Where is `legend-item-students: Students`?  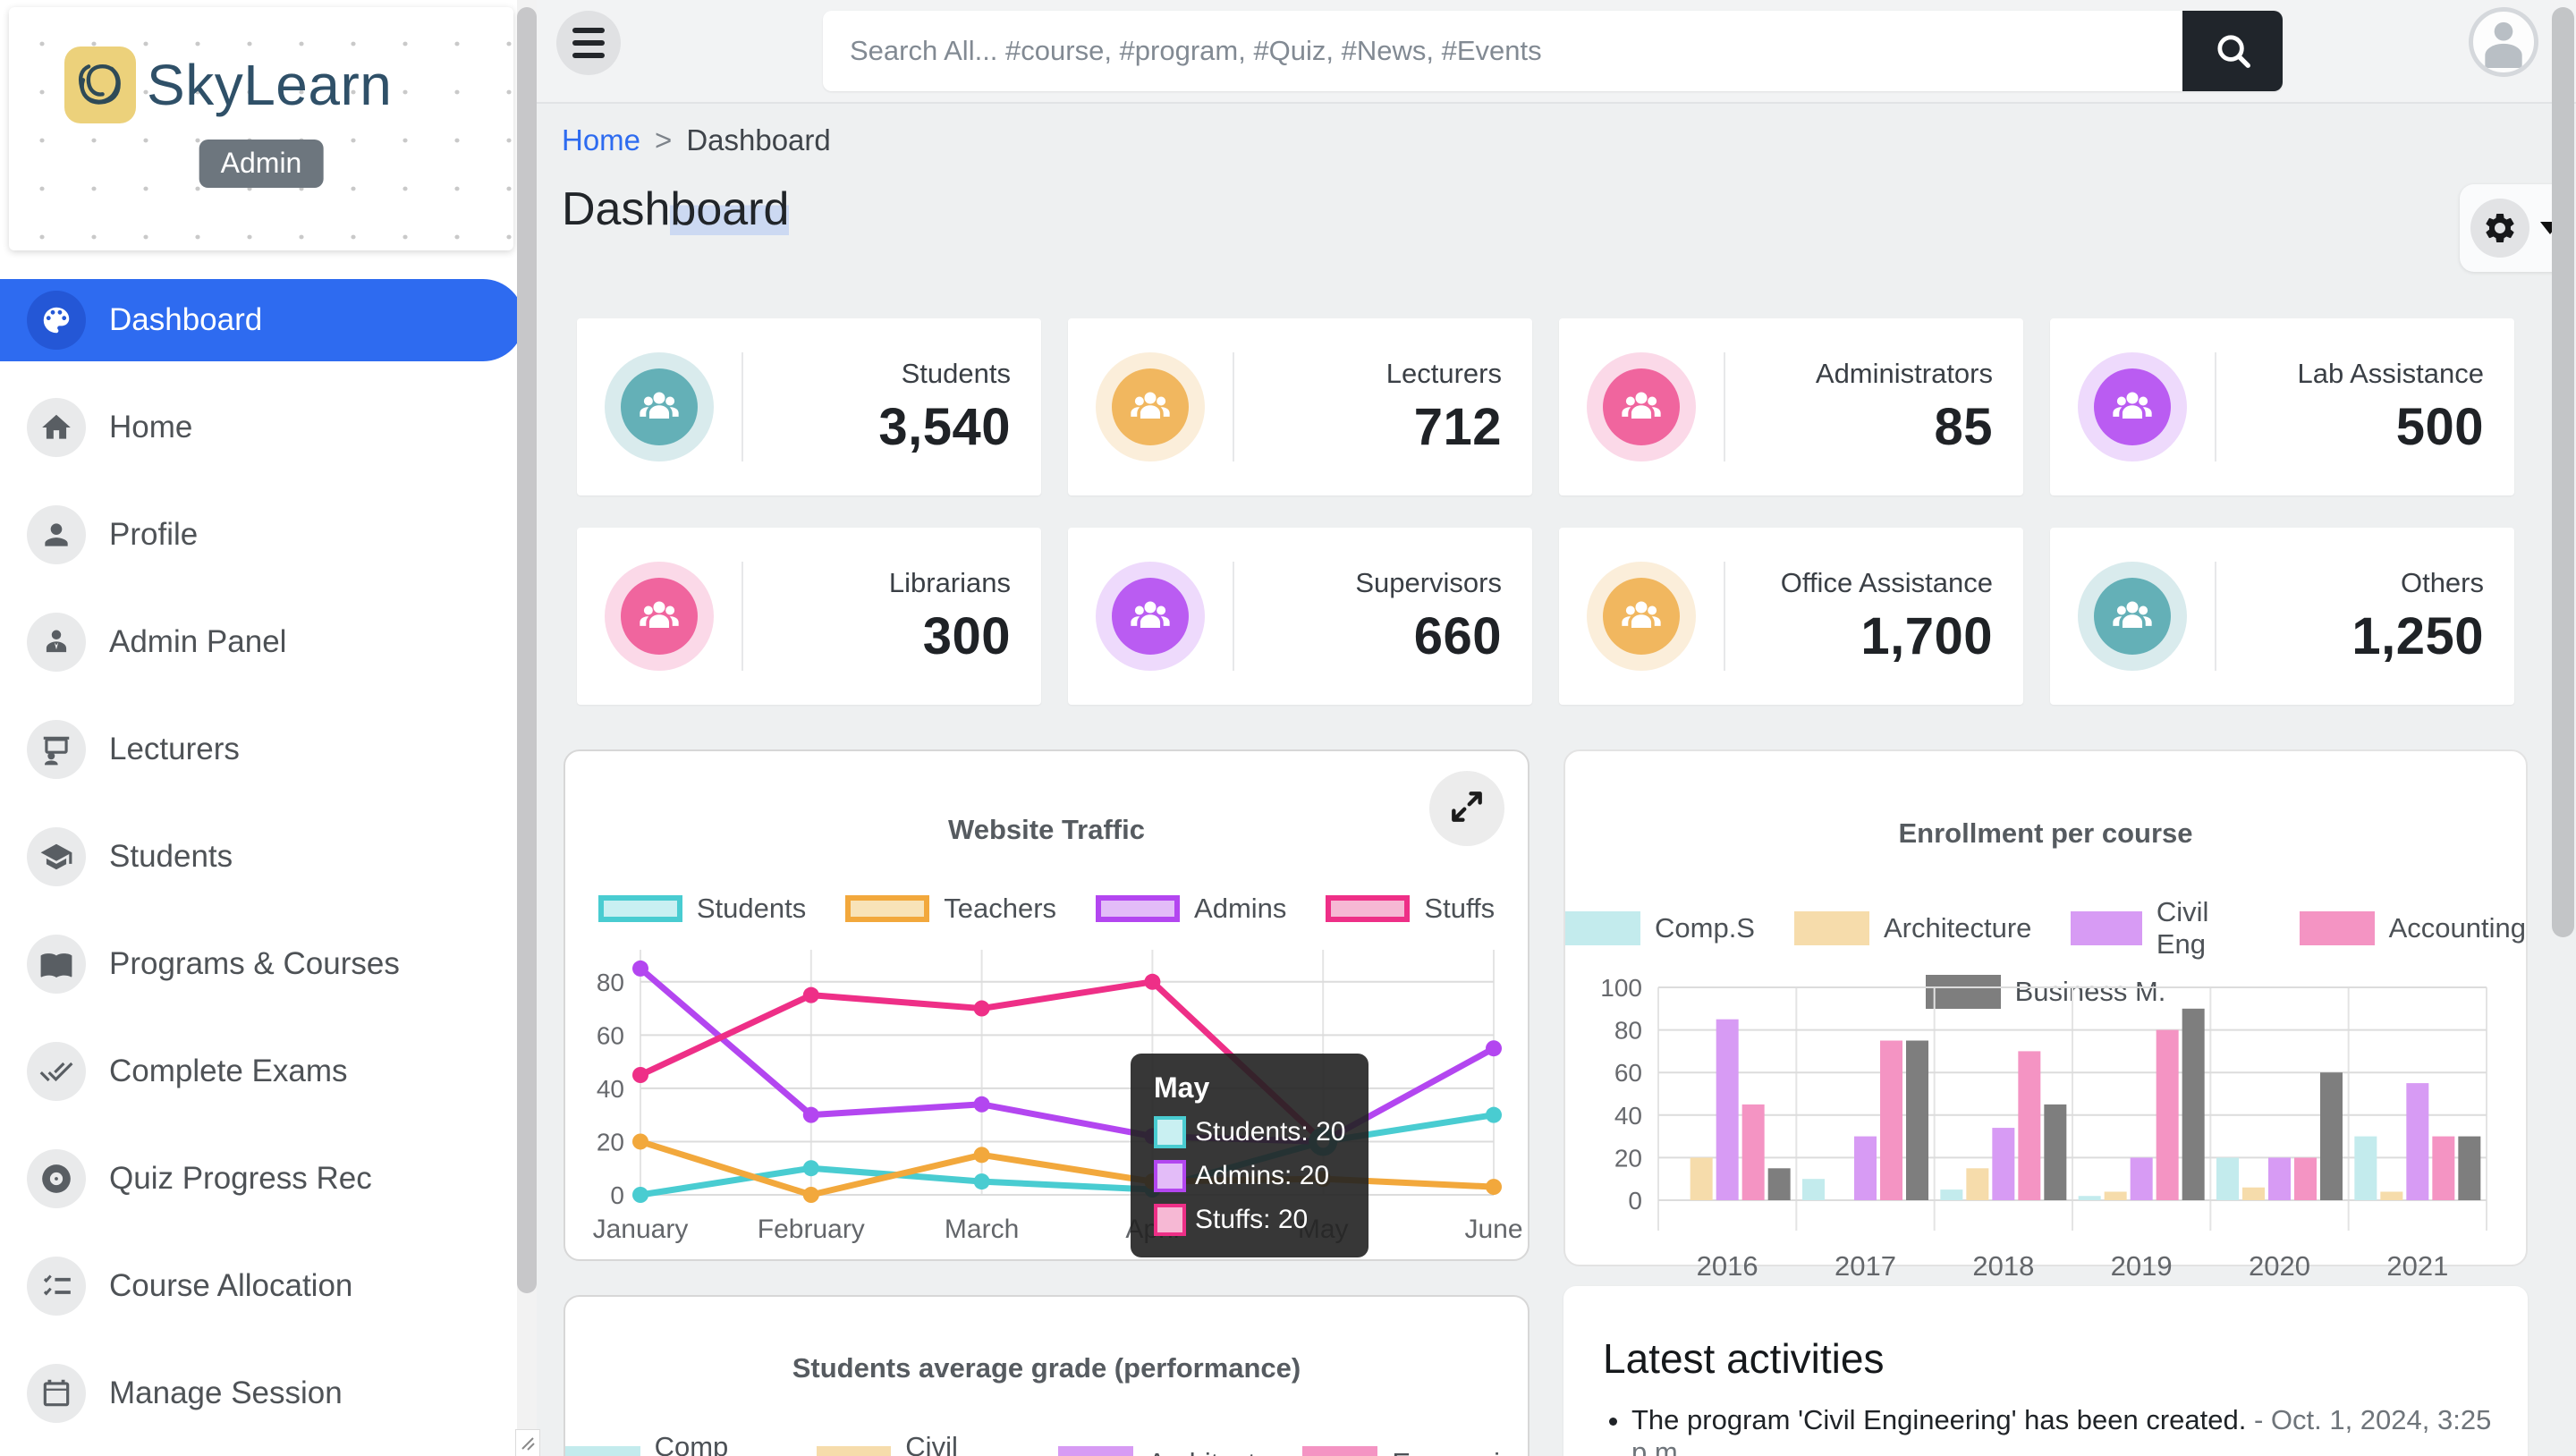
legend-item-students: Students is located at coordinates (701, 909).